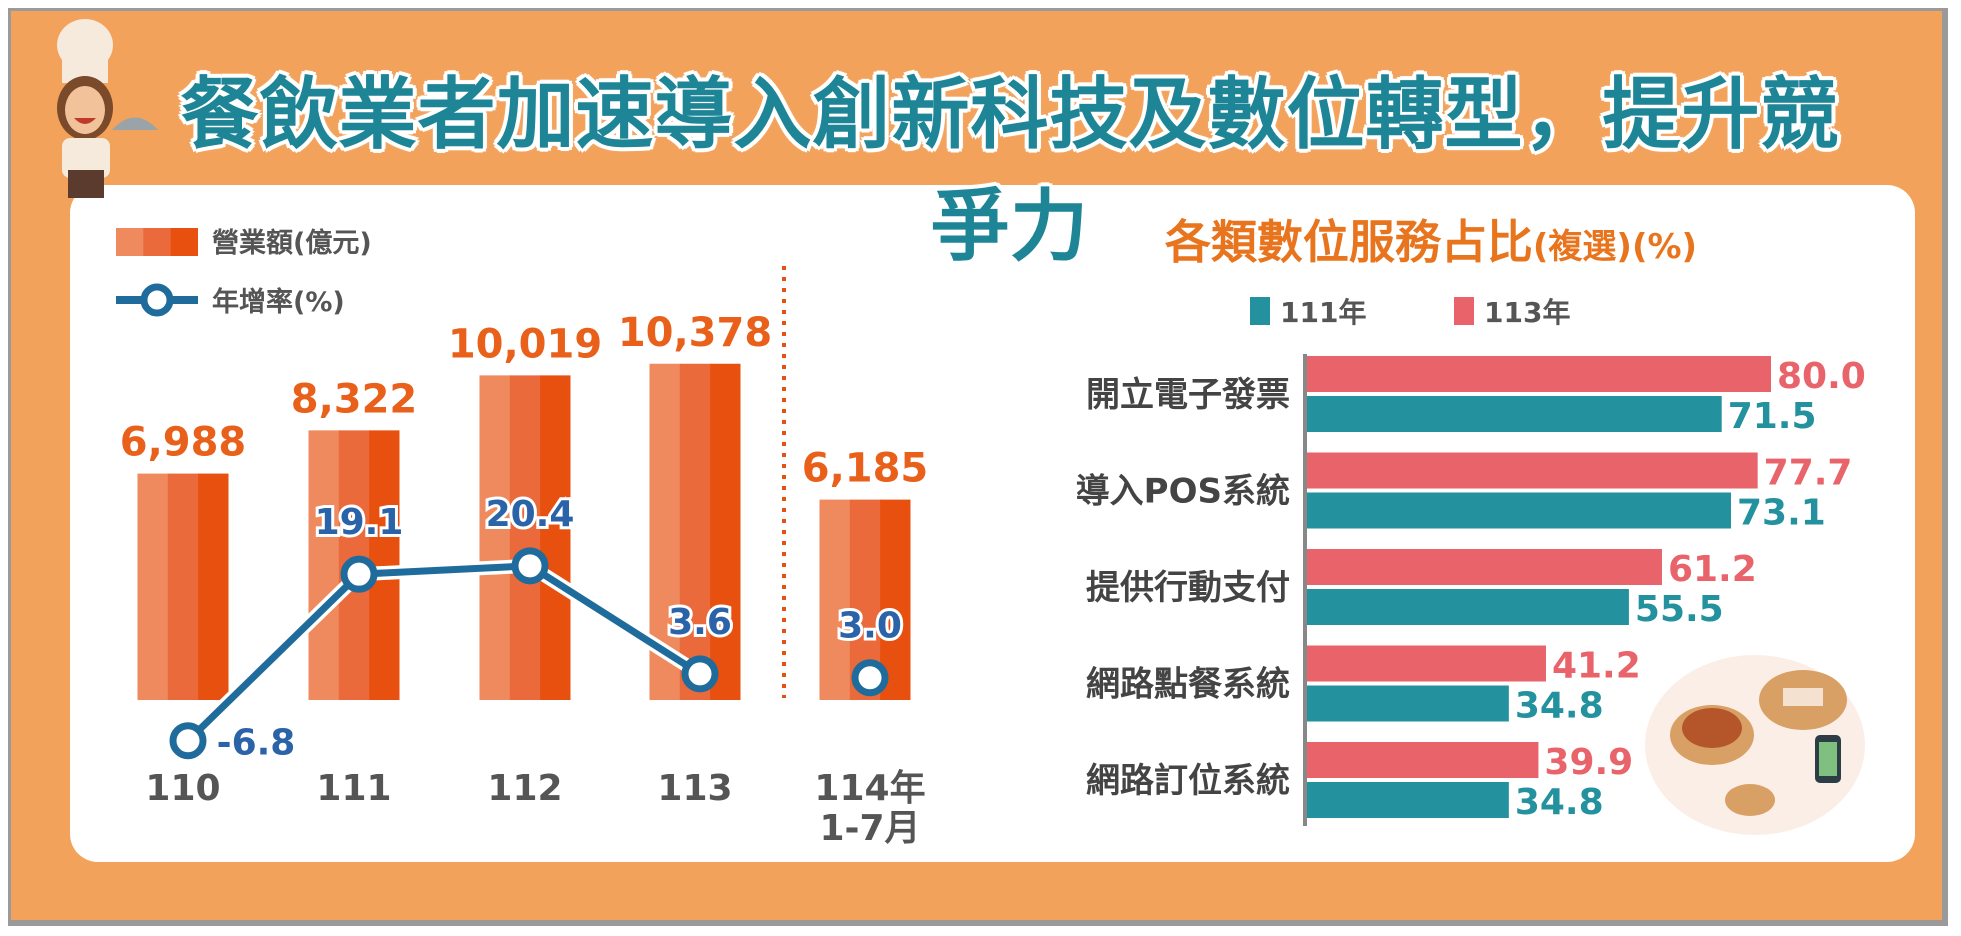  I want to click on x-tick-label: 113, so click(694, 788).